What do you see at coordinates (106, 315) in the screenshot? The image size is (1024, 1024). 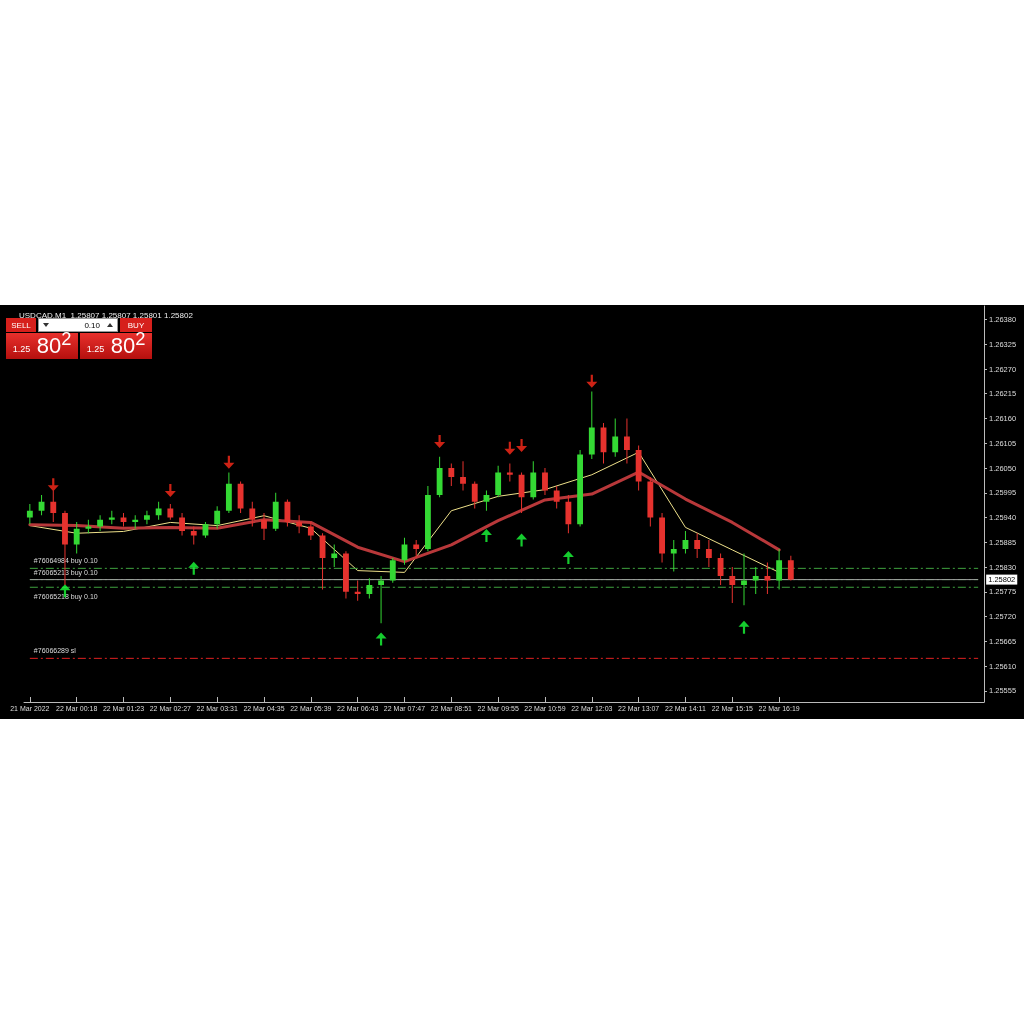 I see `text: USDCAD,M1 1.25807 1.25807 1.25801 1.25802` at bounding box center [106, 315].